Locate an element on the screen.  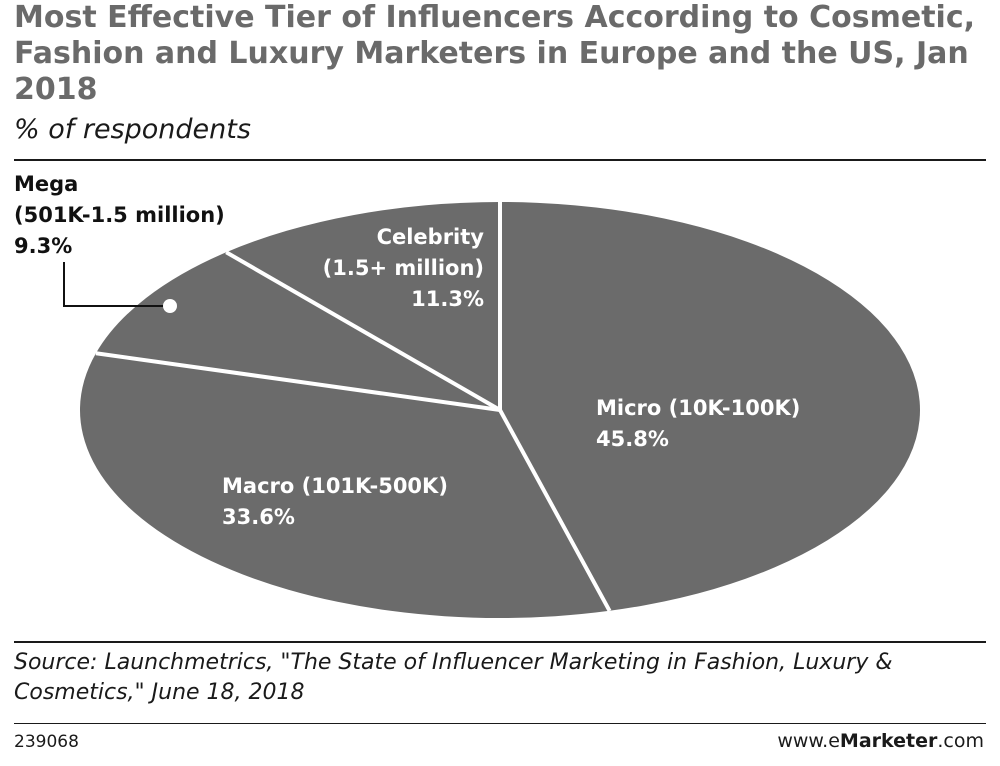
micro-label: Micro (10K-100K) is located at coordinates (698, 408).